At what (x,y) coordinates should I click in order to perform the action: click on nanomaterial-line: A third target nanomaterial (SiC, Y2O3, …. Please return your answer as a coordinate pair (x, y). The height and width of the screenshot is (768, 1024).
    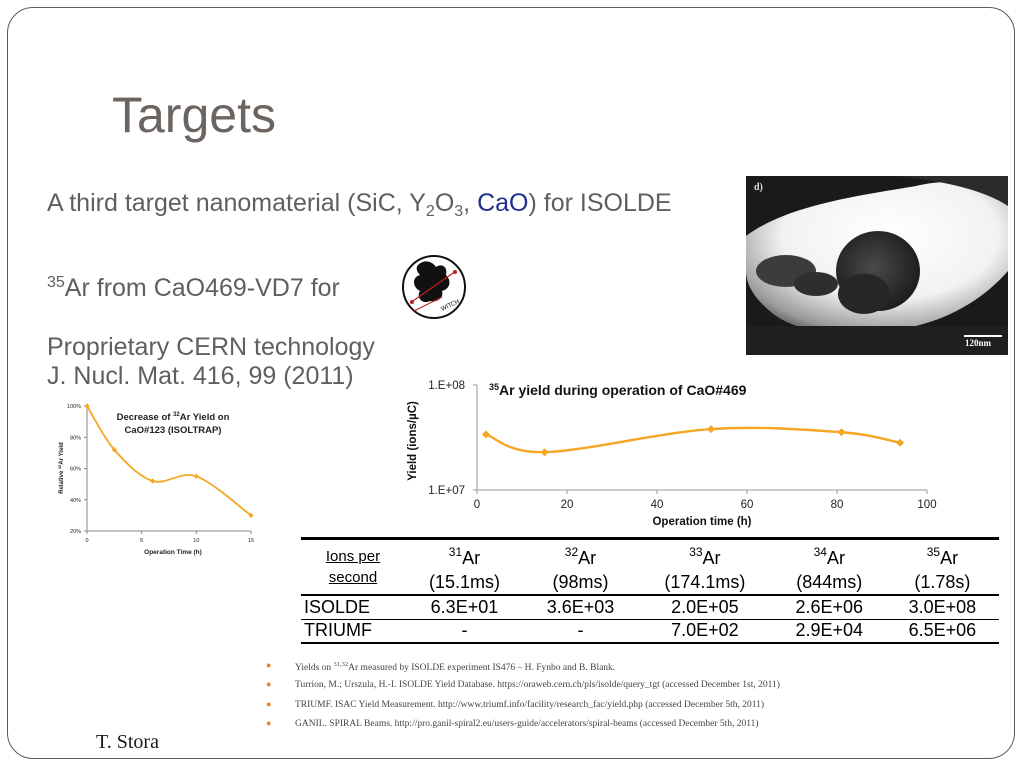
    Looking at the image, I should click on (359, 204).